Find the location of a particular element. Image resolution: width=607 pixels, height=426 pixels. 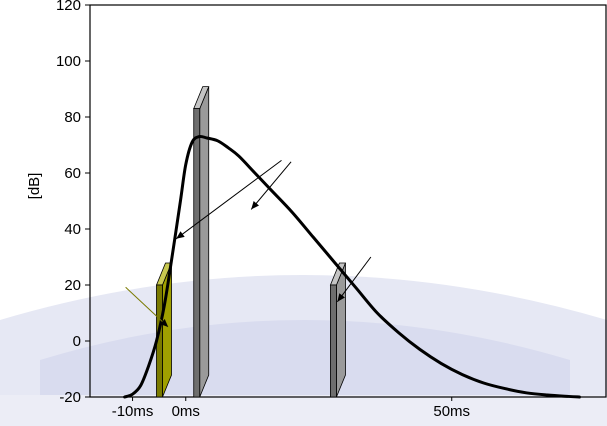

x-tick-label: 50ms is located at coordinates (451, 411).